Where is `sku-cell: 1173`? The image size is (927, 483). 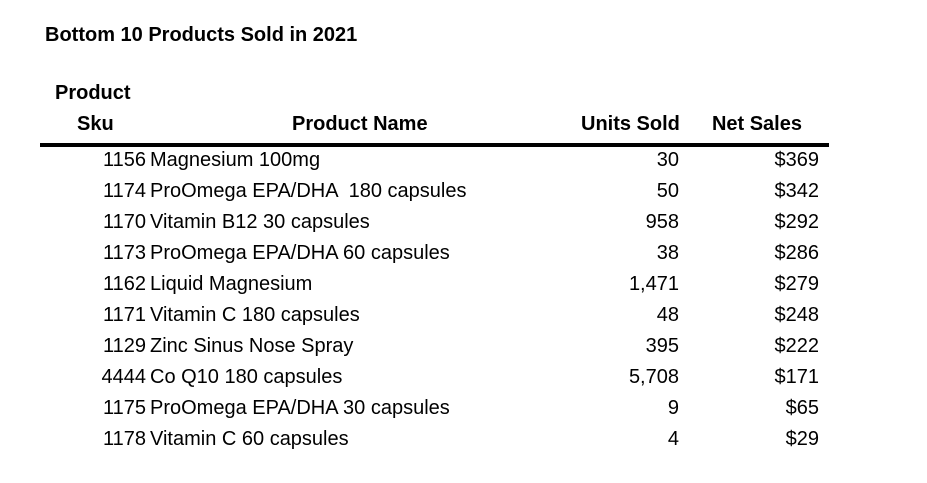
sku-cell: 1173 is located at coordinates (124, 253).